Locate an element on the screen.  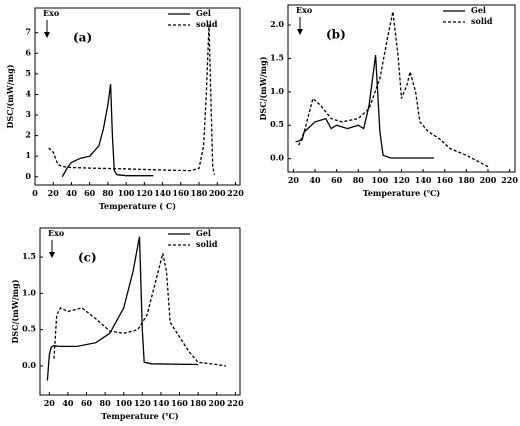
x-tick-label: 0 is located at coordinates (35, 193).